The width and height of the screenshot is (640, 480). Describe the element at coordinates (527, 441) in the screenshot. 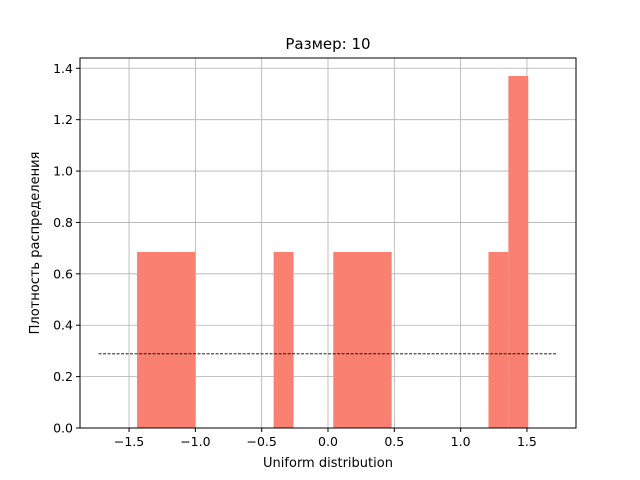

I see `x-tick-label: 1.5` at that location.